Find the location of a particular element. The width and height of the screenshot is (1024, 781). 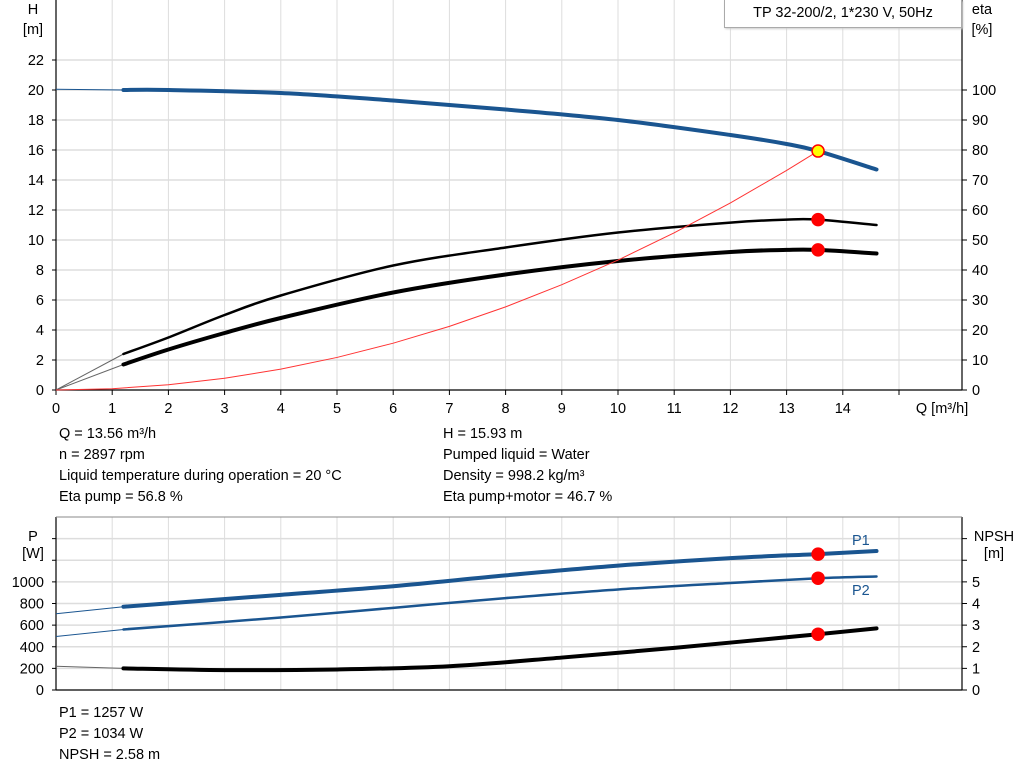

y2-tick-label: 80 is located at coordinates (980, 151).